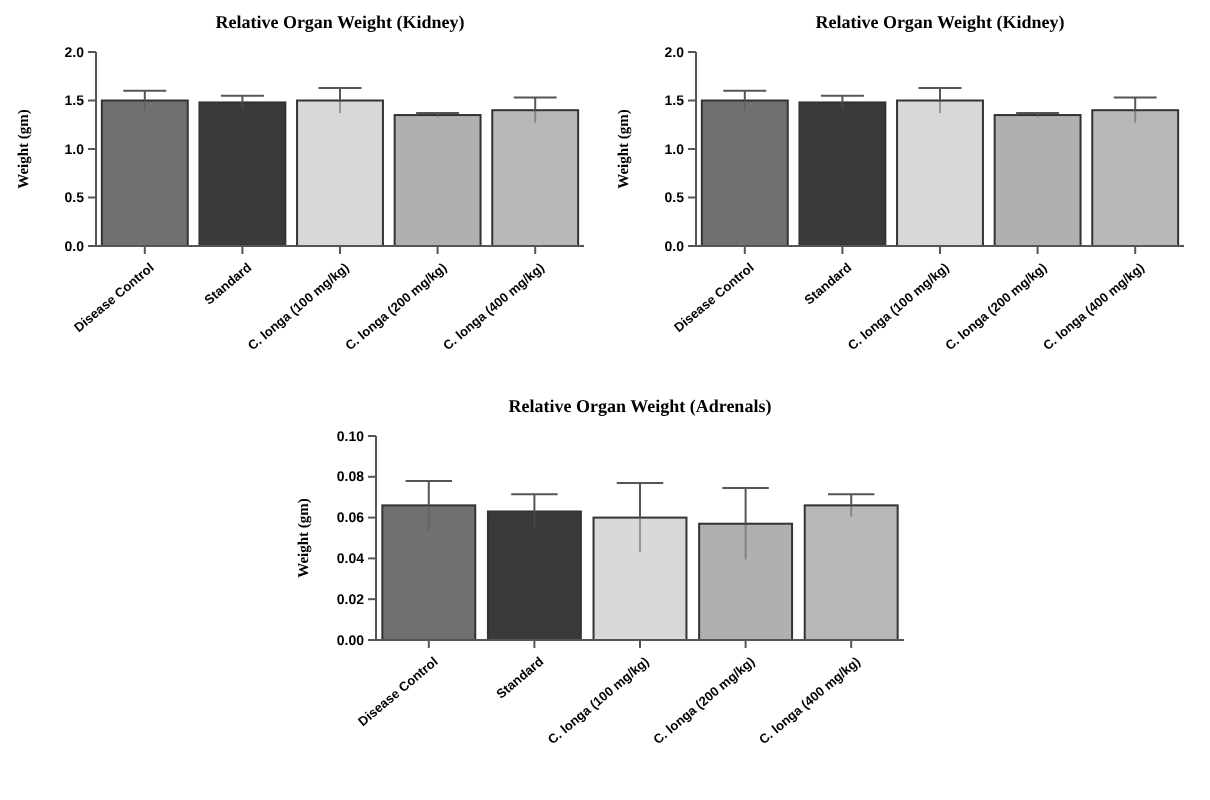  What do you see at coordinates (640, 406) in the screenshot?
I see `chart-title: Relative Organ Weight (Adrenals)` at bounding box center [640, 406].